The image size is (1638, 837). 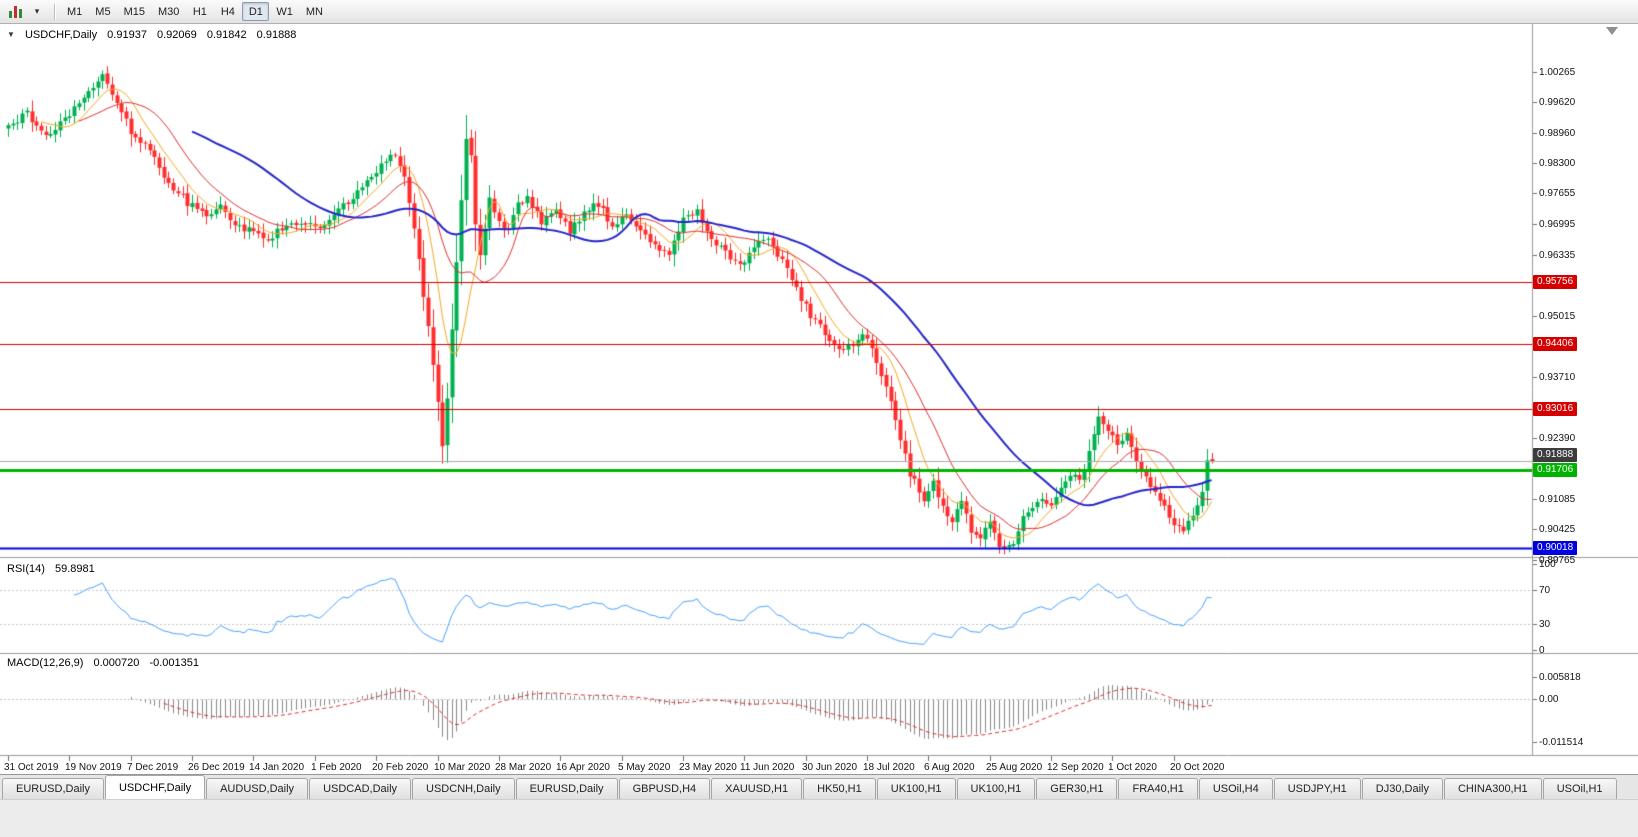 What do you see at coordinates (127, 35) in the screenshot?
I see `bar-open-value: 0.91937` at bounding box center [127, 35].